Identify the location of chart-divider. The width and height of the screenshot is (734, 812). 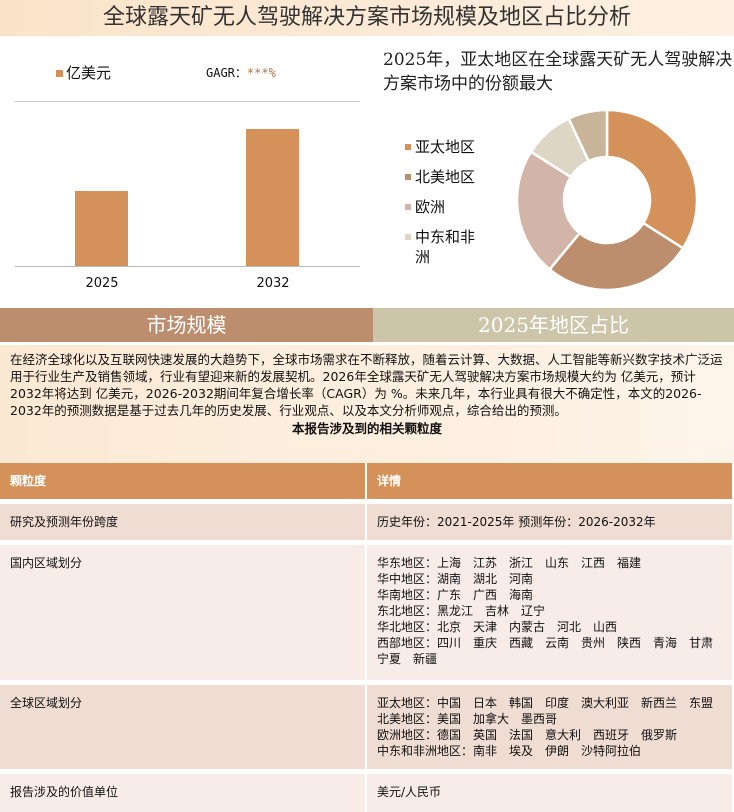
(187, 101).